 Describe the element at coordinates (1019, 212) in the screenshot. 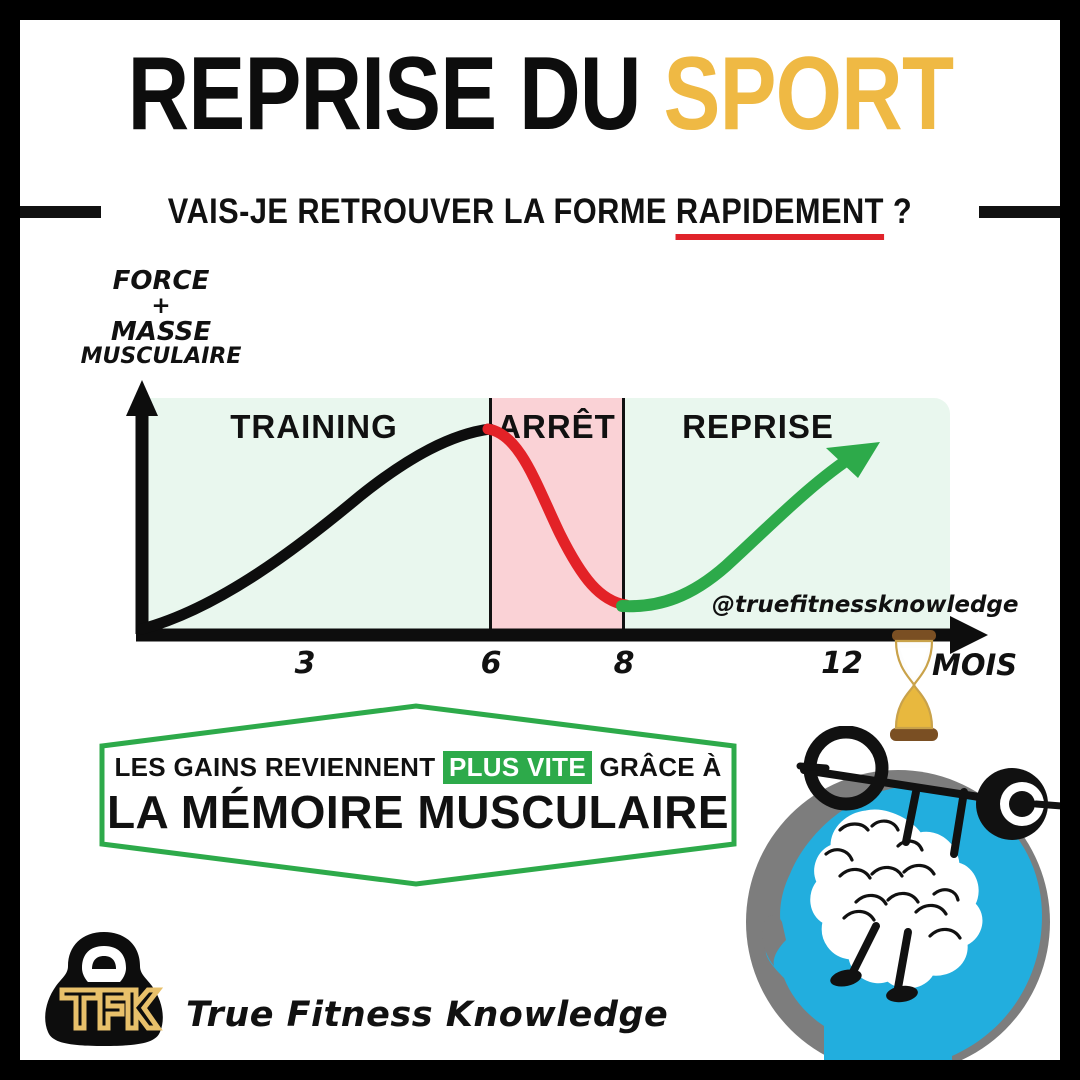

I see `subtitle-dash-right` at that location.